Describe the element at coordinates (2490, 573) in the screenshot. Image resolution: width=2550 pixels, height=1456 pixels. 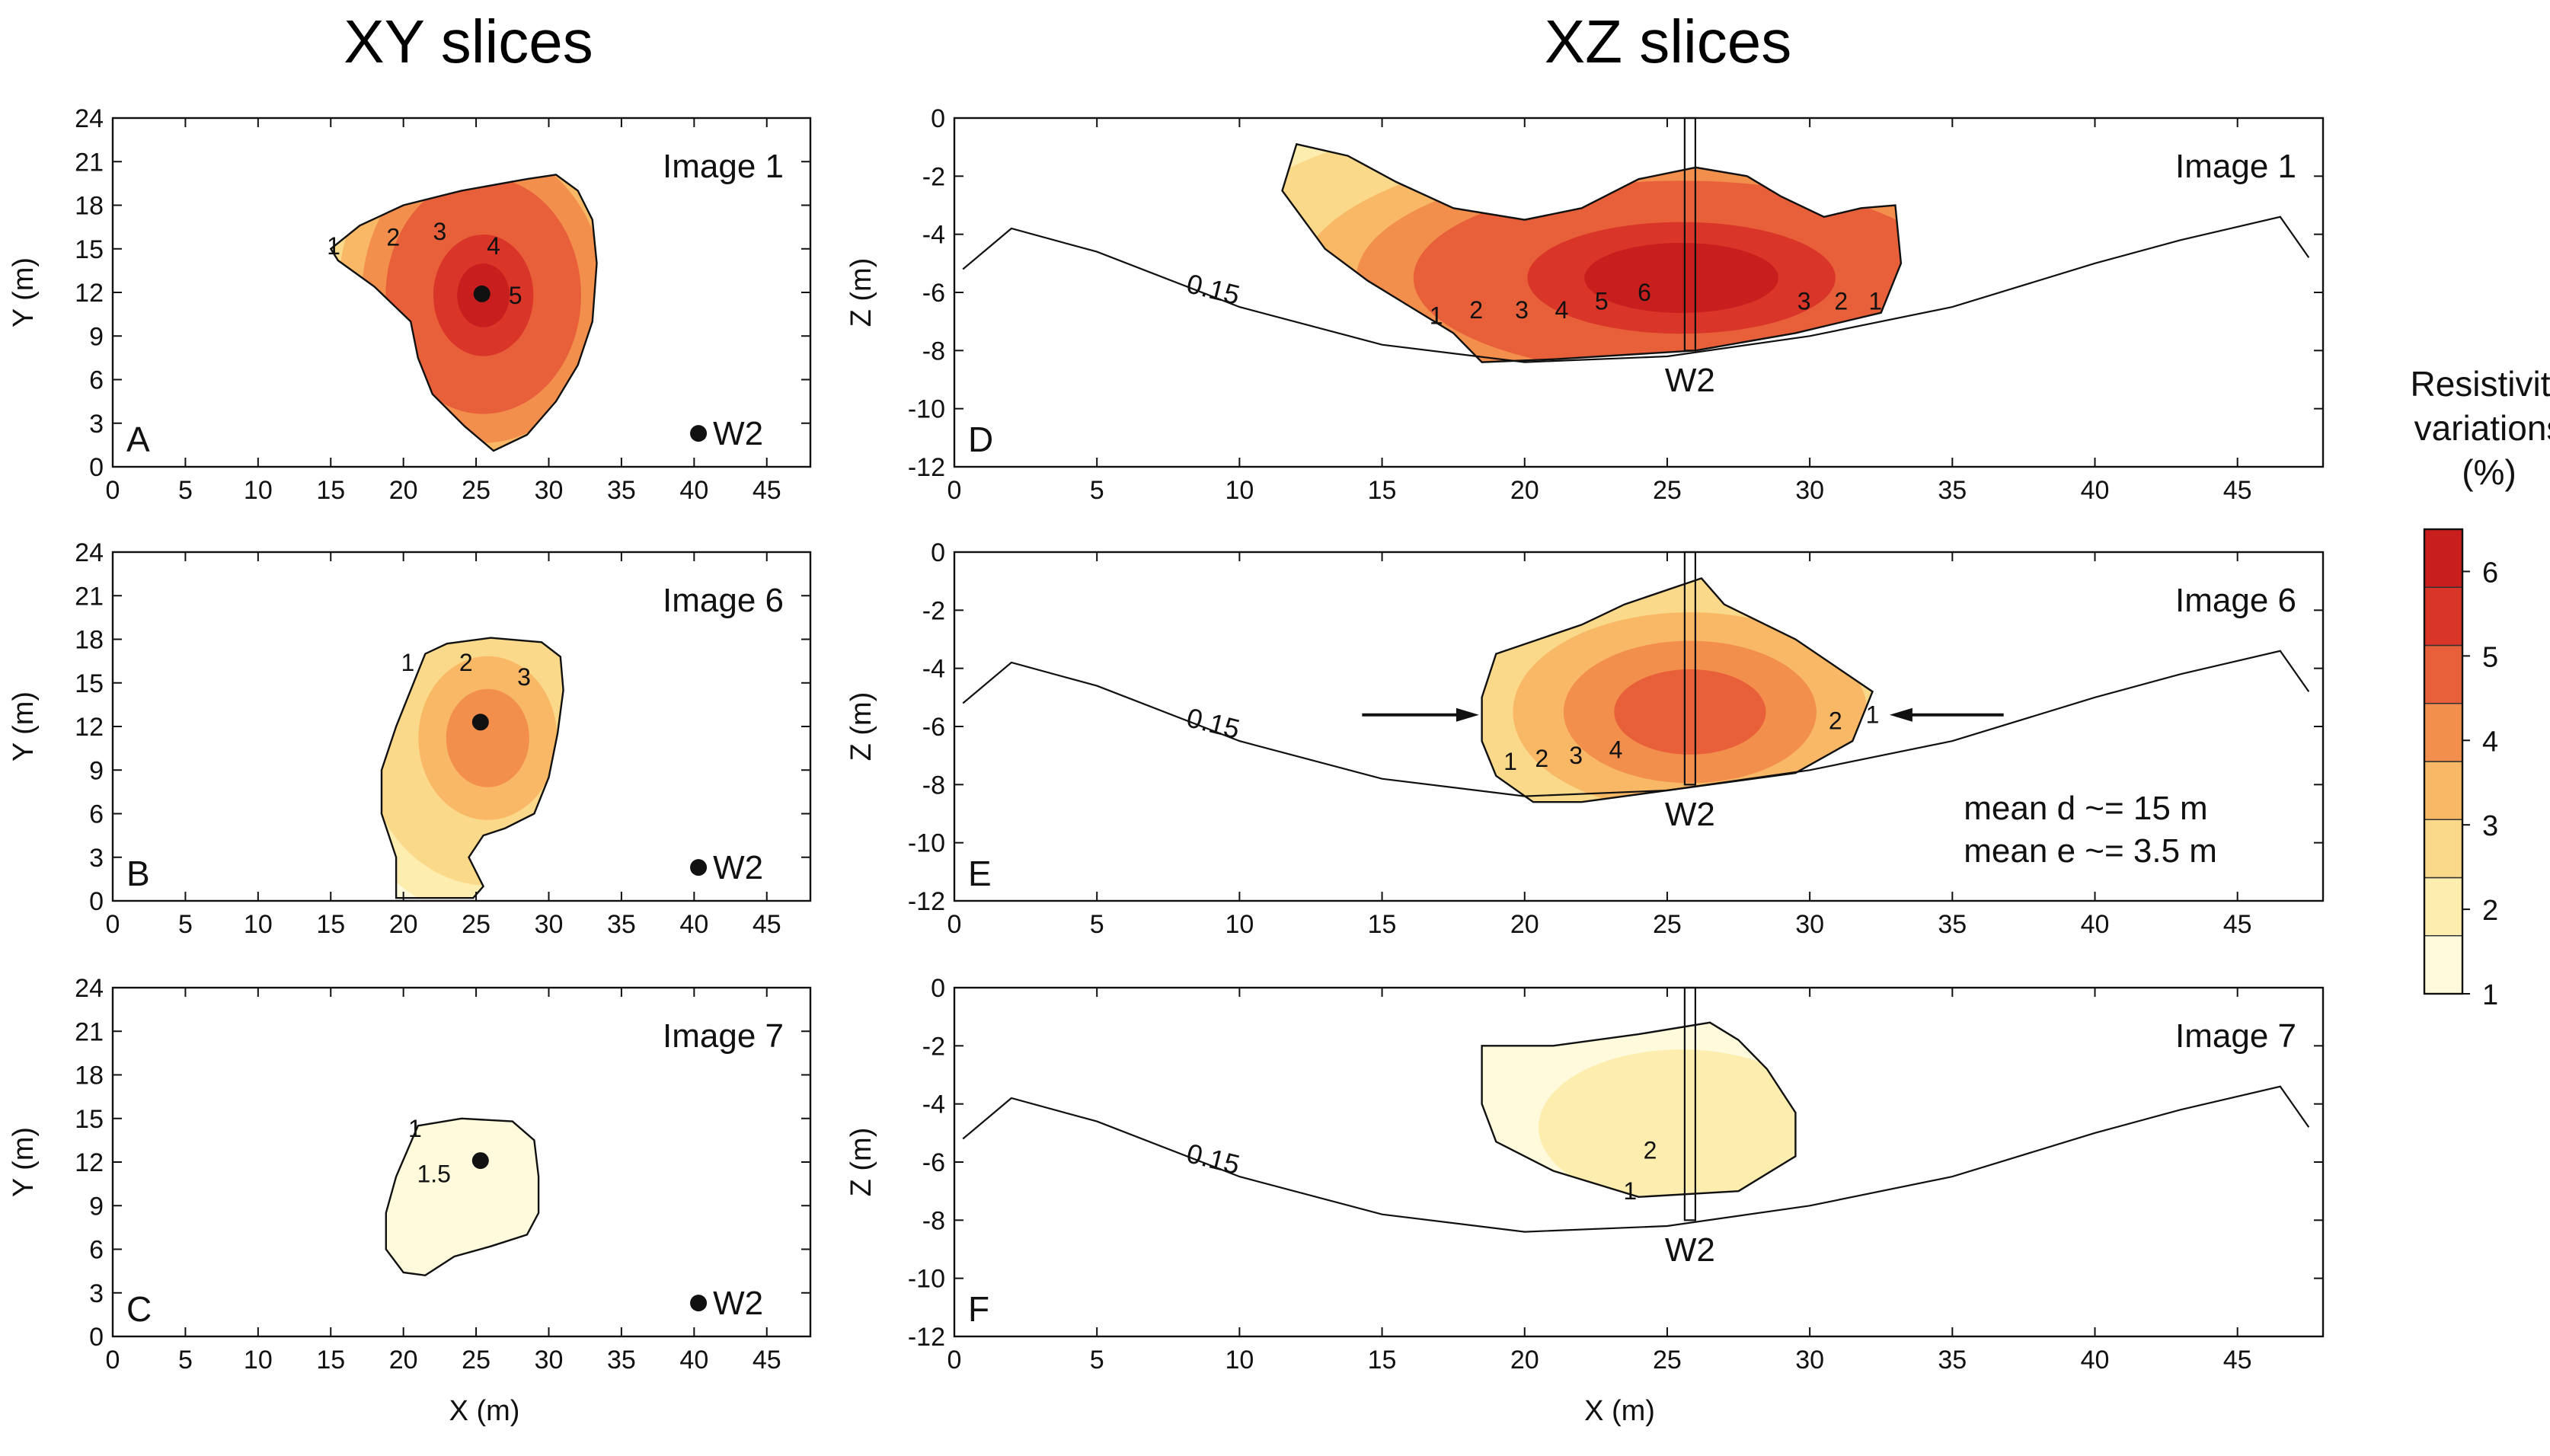
I see `colorbar-tick-label: 6` at that location.